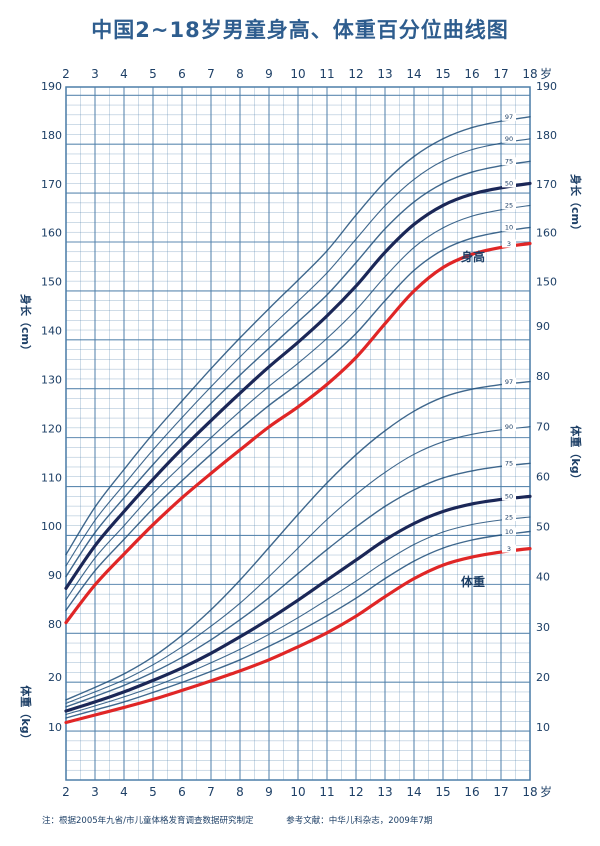  I want to click on weight-curve-label: 体重, so click(473, 581).